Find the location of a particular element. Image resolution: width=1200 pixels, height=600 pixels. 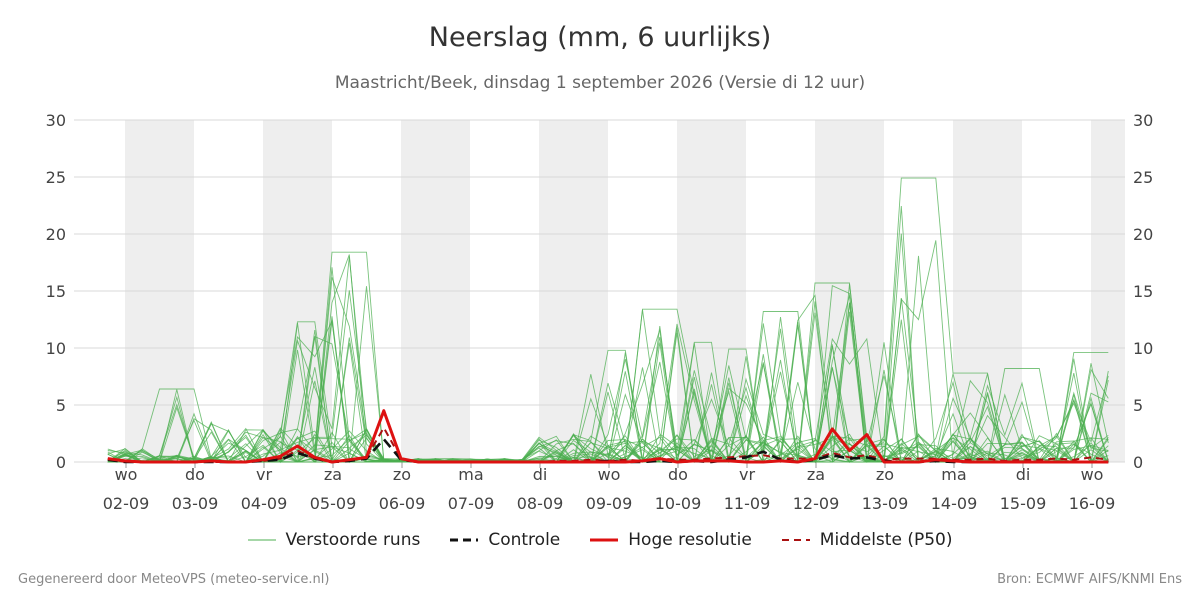

x-tick-label-date: 12-09 is located at coordinates (816, 503).